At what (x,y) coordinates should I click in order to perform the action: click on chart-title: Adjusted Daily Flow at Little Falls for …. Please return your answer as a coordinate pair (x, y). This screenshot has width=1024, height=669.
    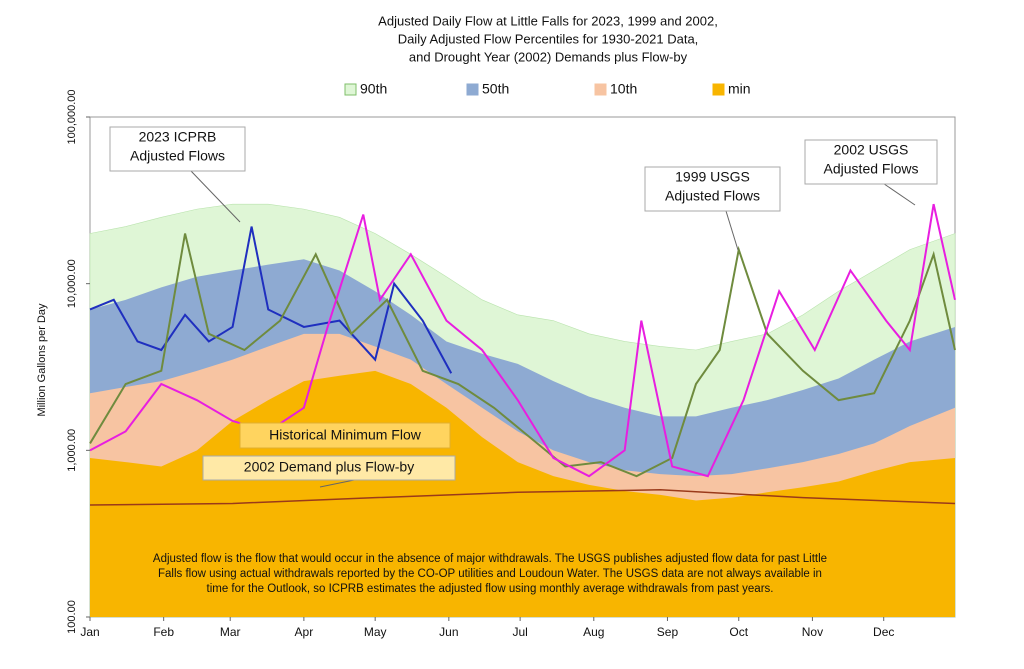
    Looking at the image, I should click on (548, 20).